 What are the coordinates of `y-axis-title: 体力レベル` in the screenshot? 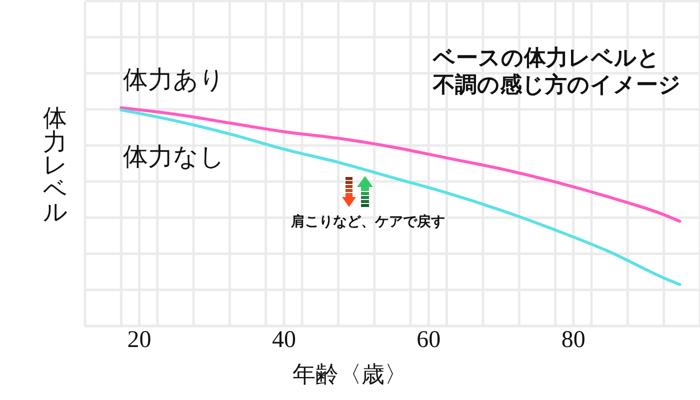 It's located at (55, 166).